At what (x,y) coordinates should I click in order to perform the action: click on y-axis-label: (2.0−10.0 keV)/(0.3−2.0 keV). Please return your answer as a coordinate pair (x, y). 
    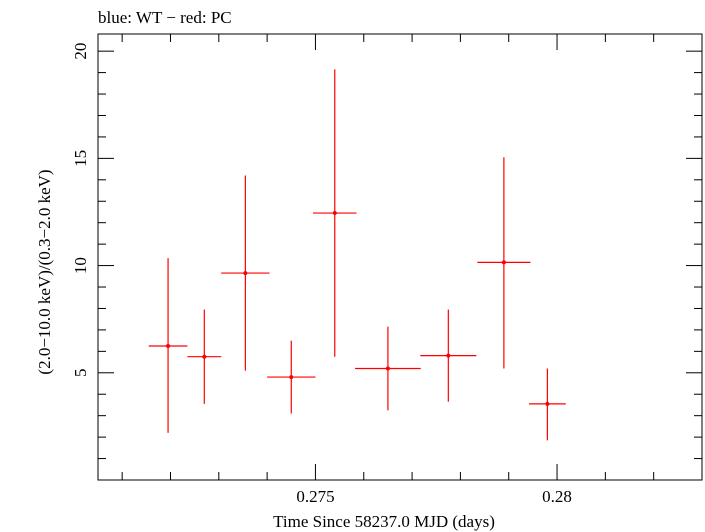
    Looking at the image, I should click on (44, 271).